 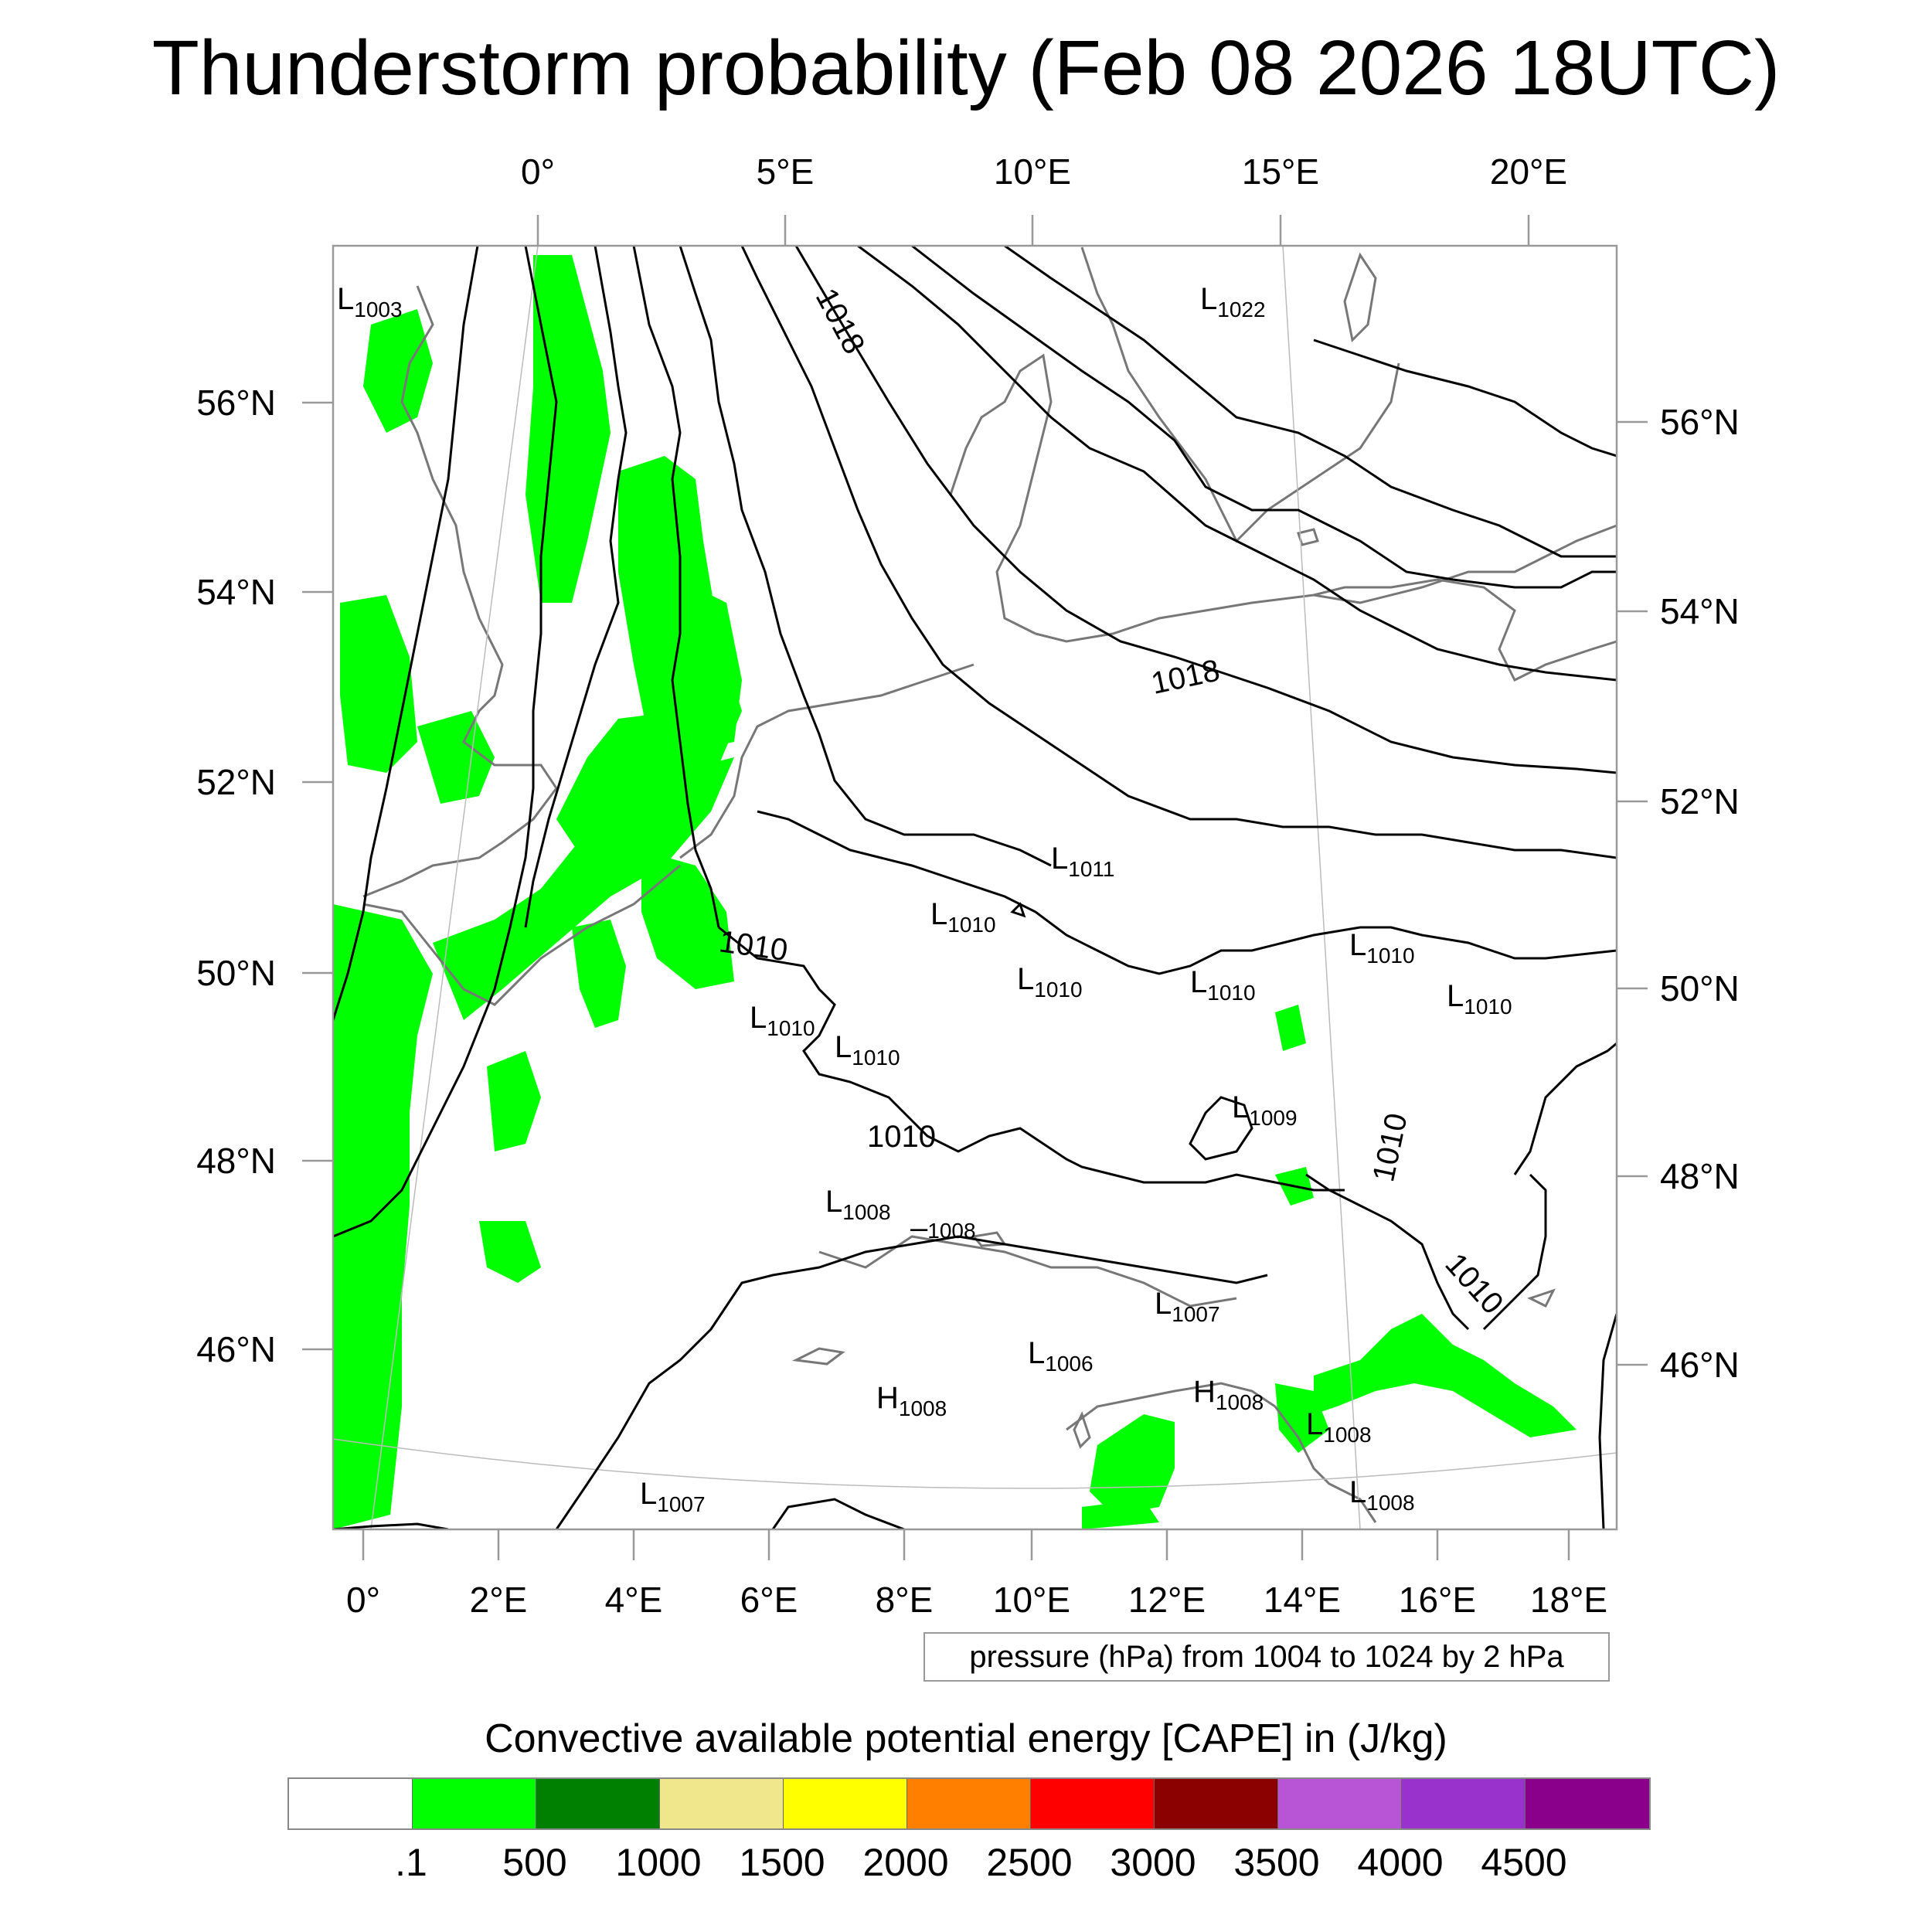 What do you see at coordinates (1326, 1464) in the screenshot?
I see `coast-adriatic-croatia` at bounding box center [1326, 1464].